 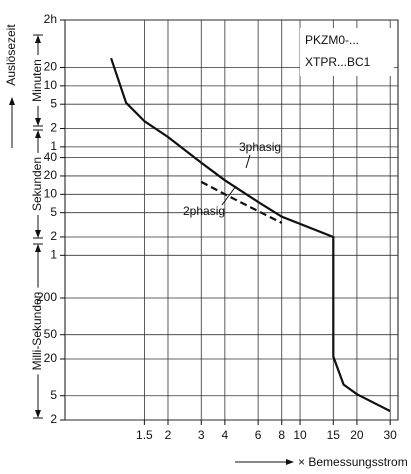 I want to click on x-tick-label: 20, so click(x=357, y=435).